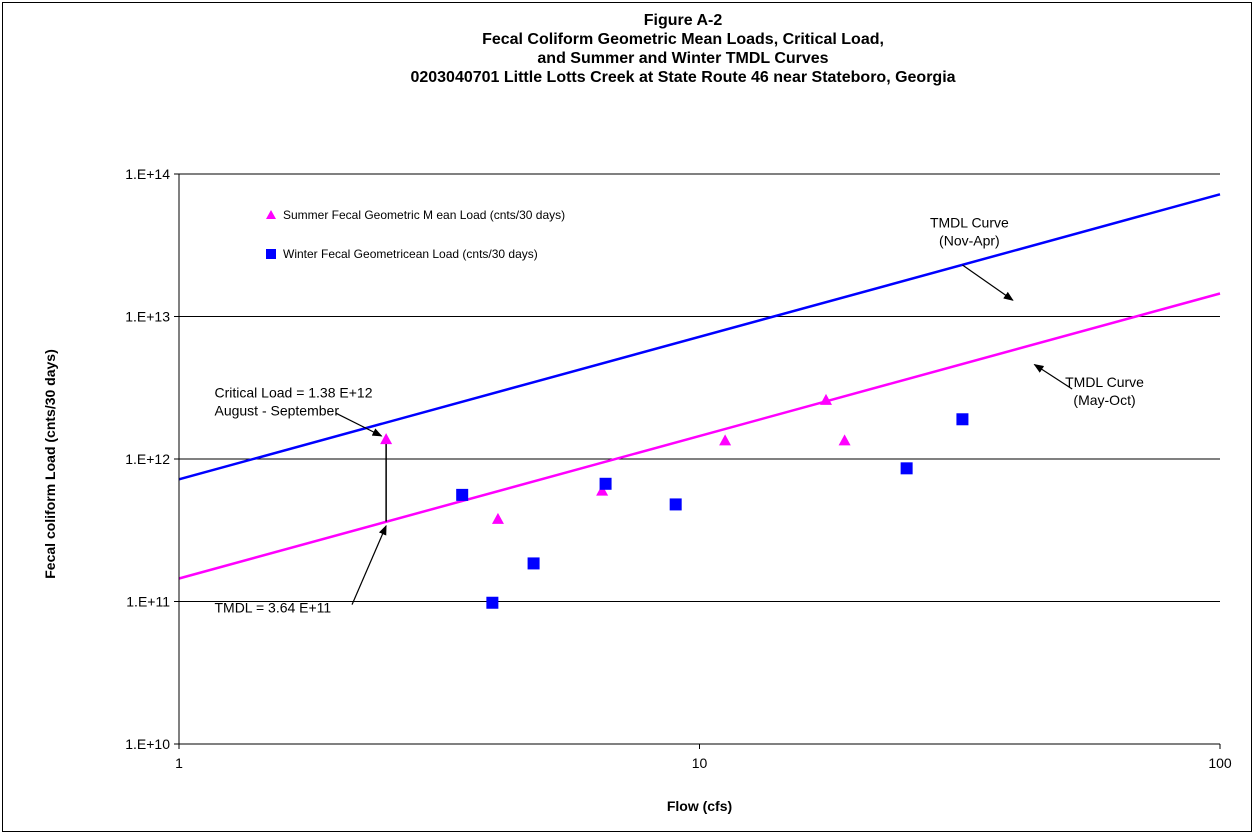  I want to click on y-tick-label-3: 1.E+13, so click(147, 317).